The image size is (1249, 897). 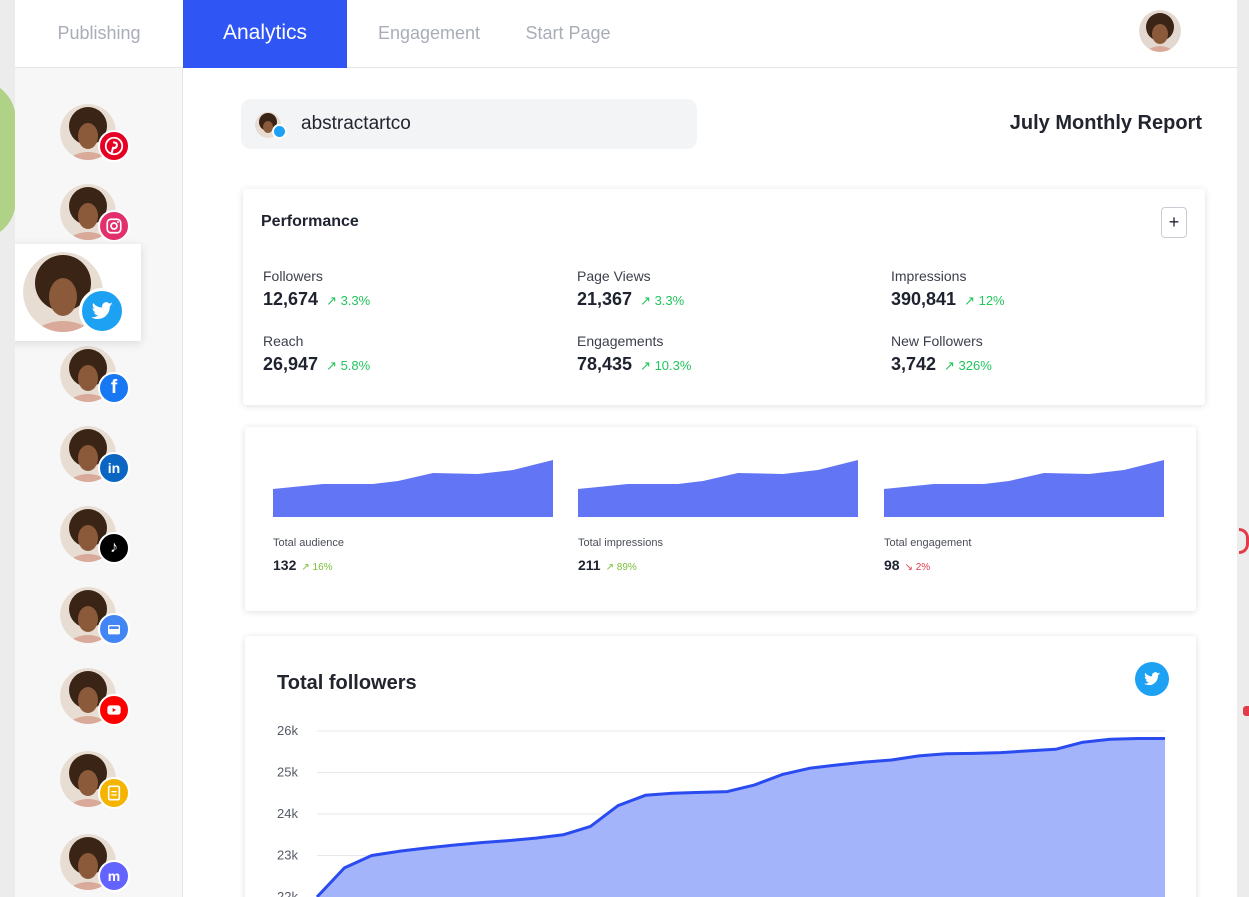 What do you see at coordinates (287, 772) in the screenshot?
I see `y-tick-label: 25k` at bounding box center [287, 772].